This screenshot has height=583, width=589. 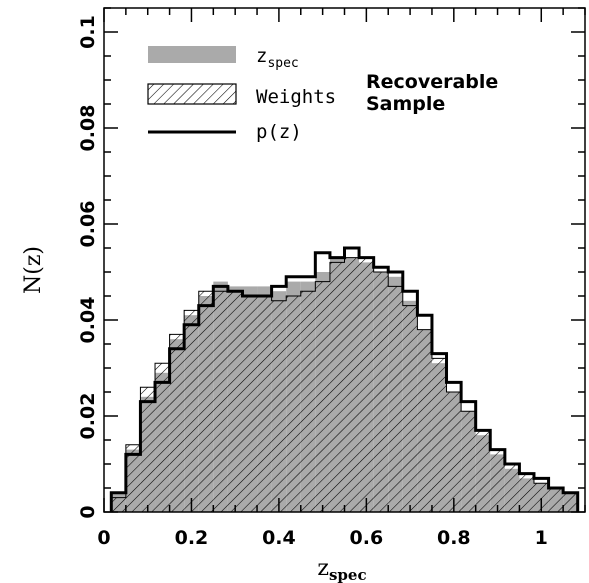 I want to click on y-tick-label: 0.1, so click(x=88, y=32).